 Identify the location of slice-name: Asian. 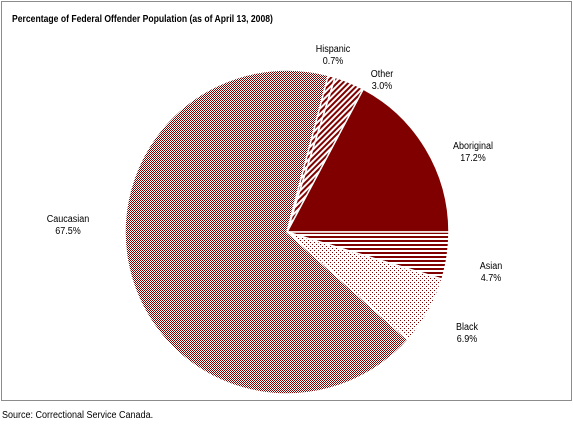
(491, 266).